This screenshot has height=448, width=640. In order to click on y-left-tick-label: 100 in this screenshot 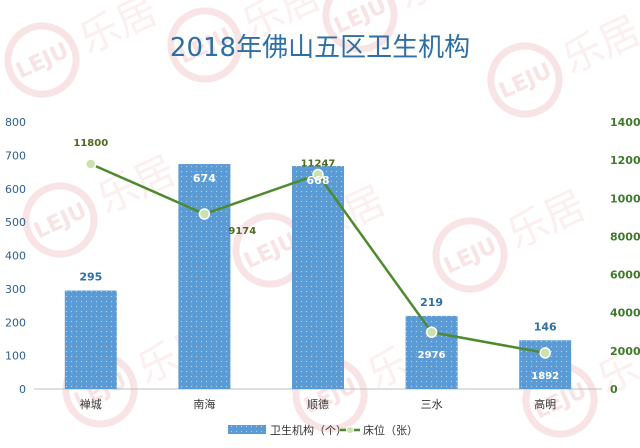, I will do `click(15, 356)`.